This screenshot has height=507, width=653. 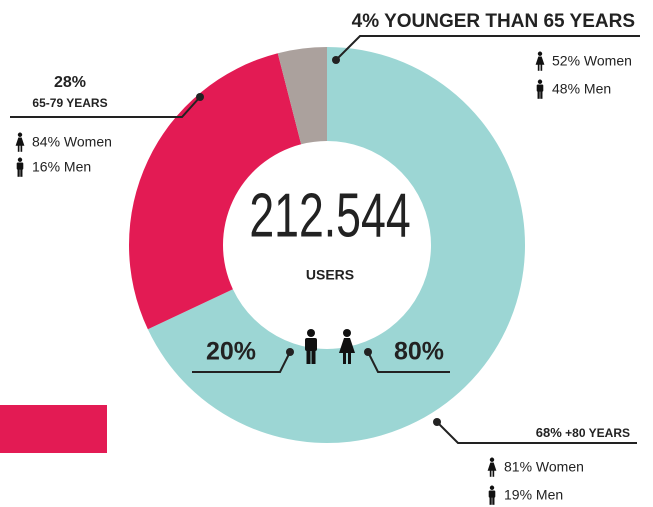 What do you see at coordinates (69, 103) in the screenshot?
I see `segment-name: 65-79 YEARS` at bounding box center [69, 103].